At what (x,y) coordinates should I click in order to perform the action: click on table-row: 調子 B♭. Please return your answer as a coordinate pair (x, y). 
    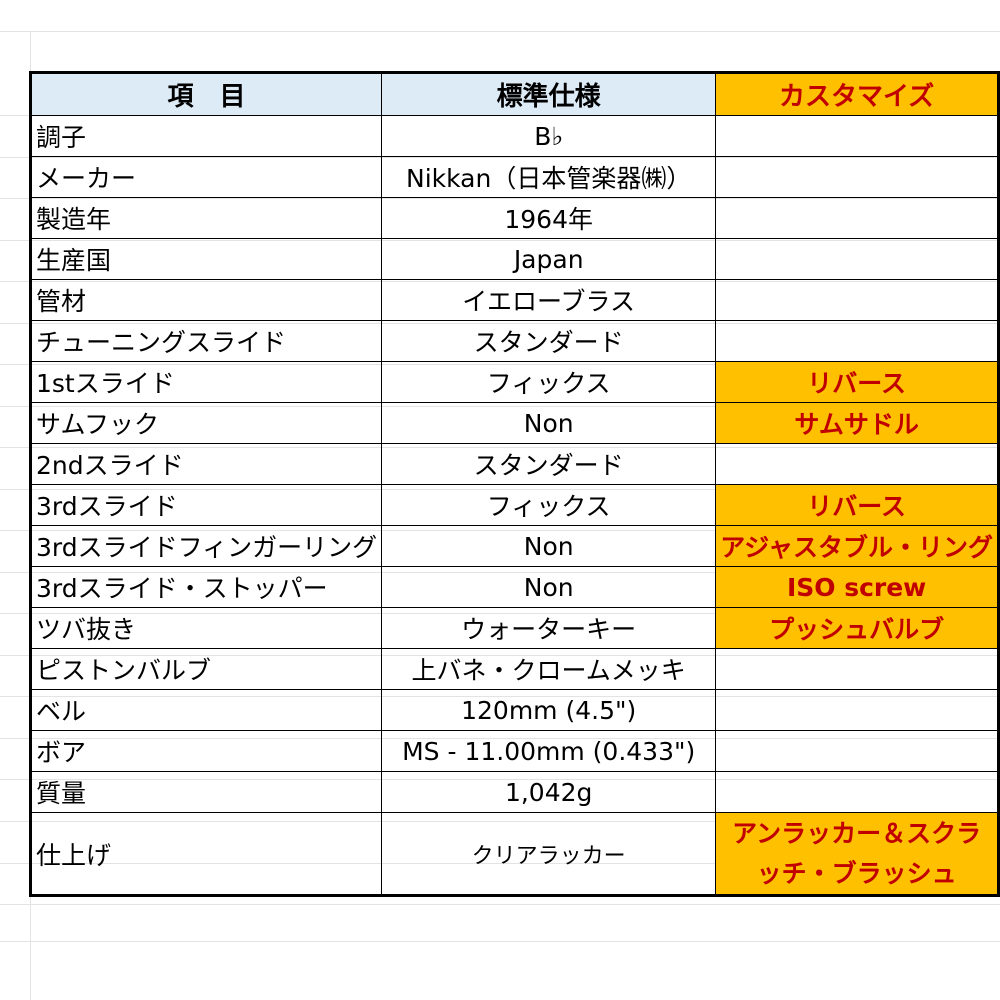
    Looking at the image, I should click on (514, 136).